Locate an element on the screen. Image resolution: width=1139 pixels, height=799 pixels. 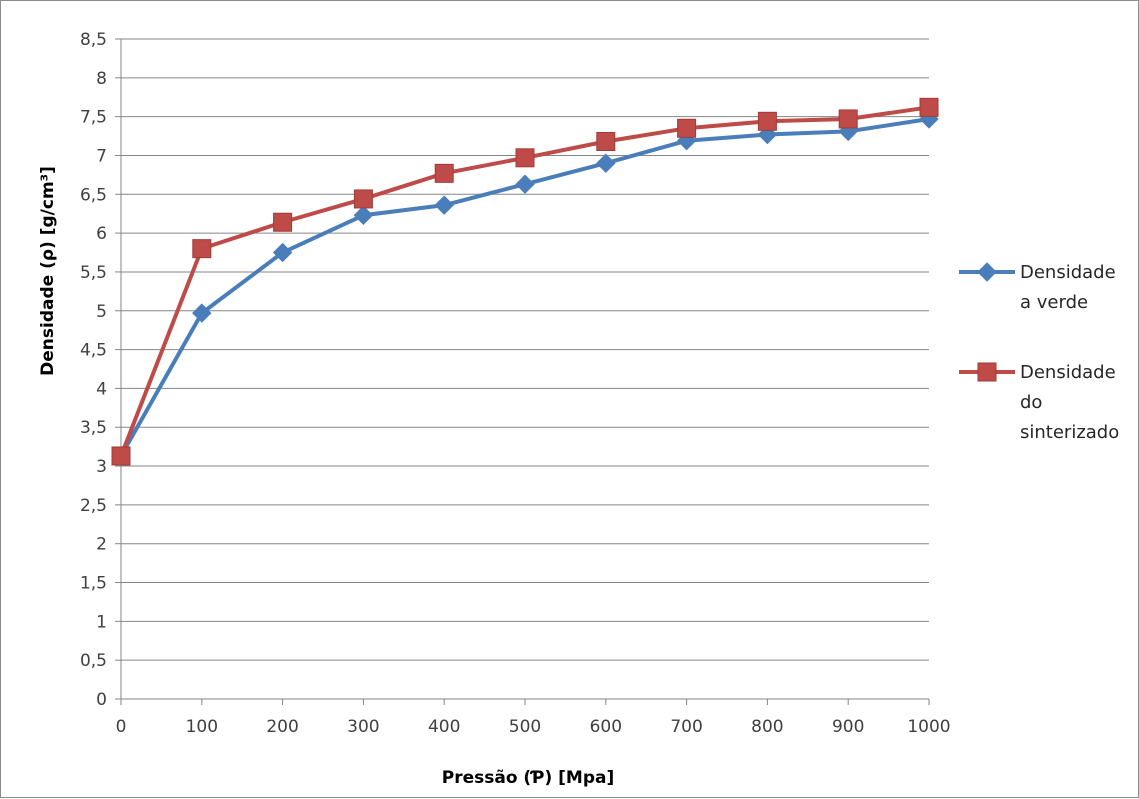
x-tick-labels: 0 100 200 300 400 500 600 700 800 900 1000 is located at coordinates (533, 727).